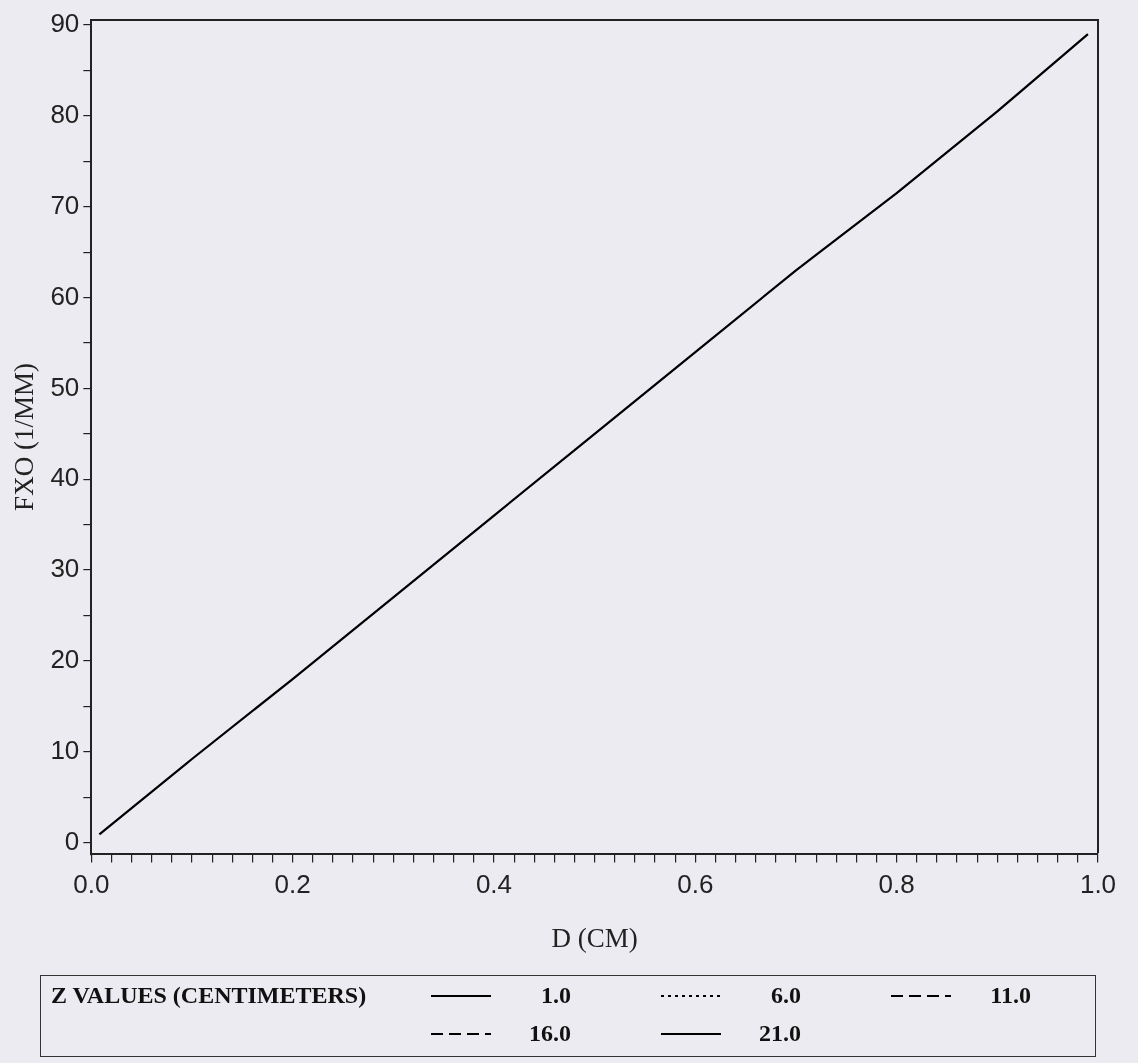 The height and width of the screenshot is (1063, 1138). Describe the element at coordinates (1098, 884) in the screenshot. I see `x-tick-label: 1.0` at that location.